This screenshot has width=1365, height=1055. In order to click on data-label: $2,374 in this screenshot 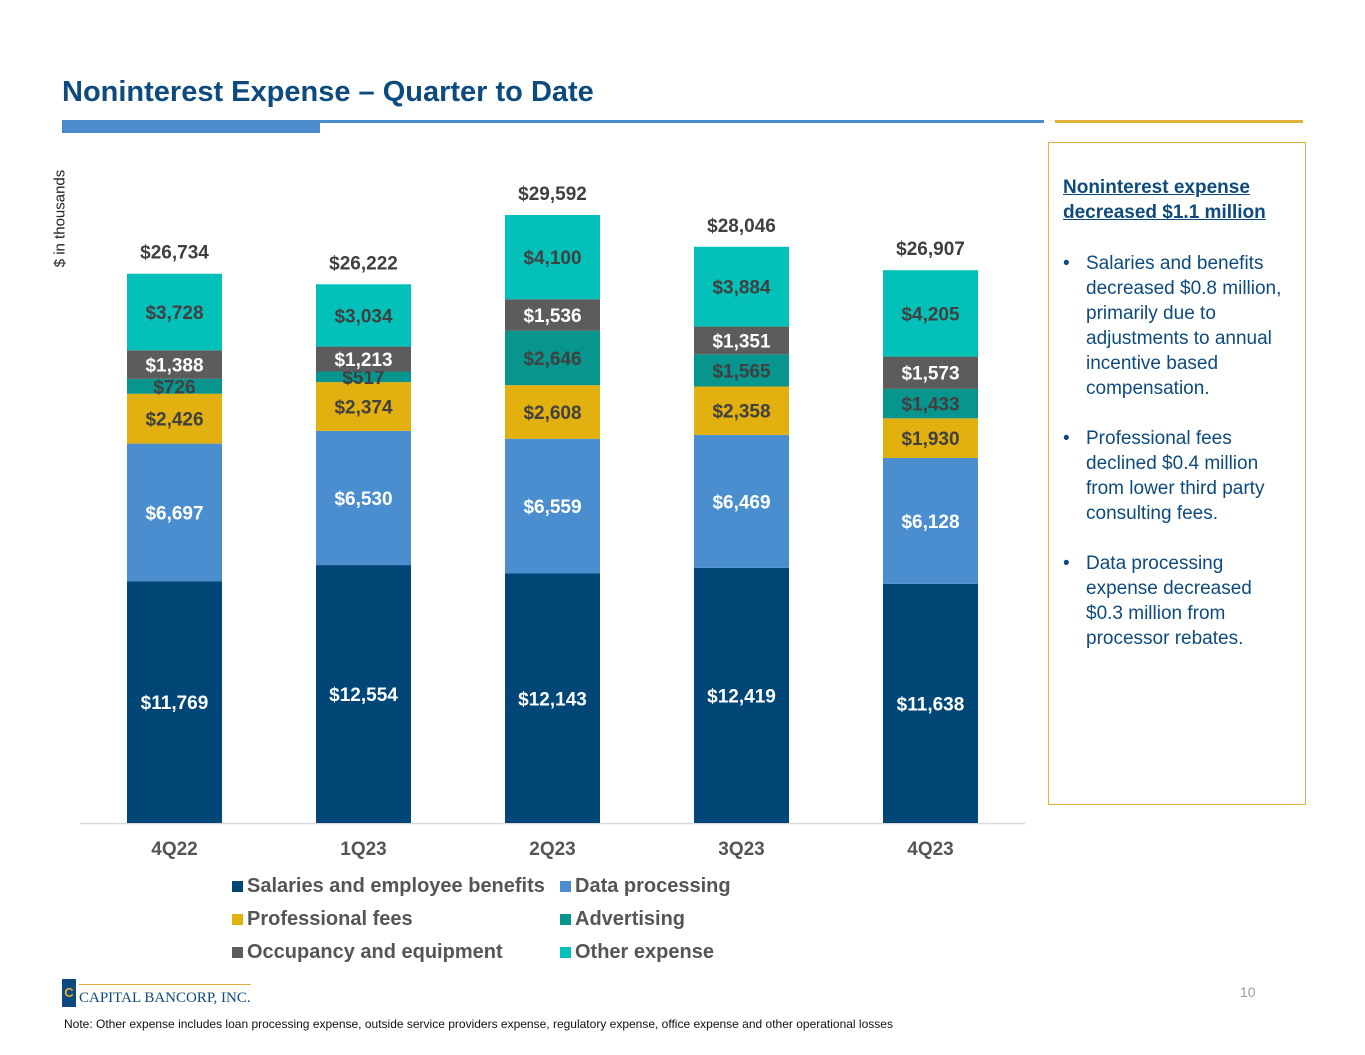, I will do `click(363, 408)`.